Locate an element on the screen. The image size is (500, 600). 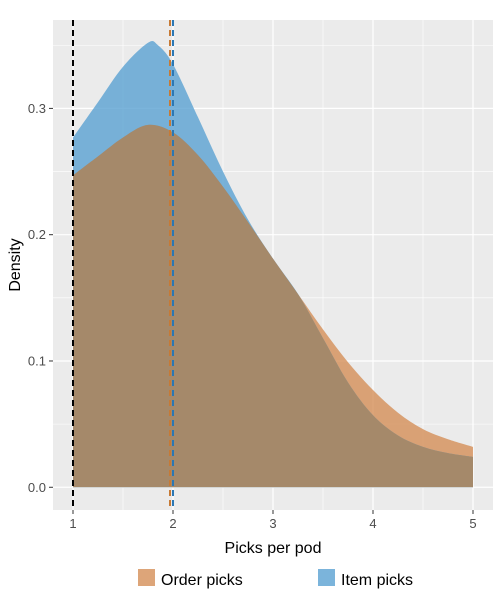
x-tick-label: 5 is located at coordinates (472, 523).